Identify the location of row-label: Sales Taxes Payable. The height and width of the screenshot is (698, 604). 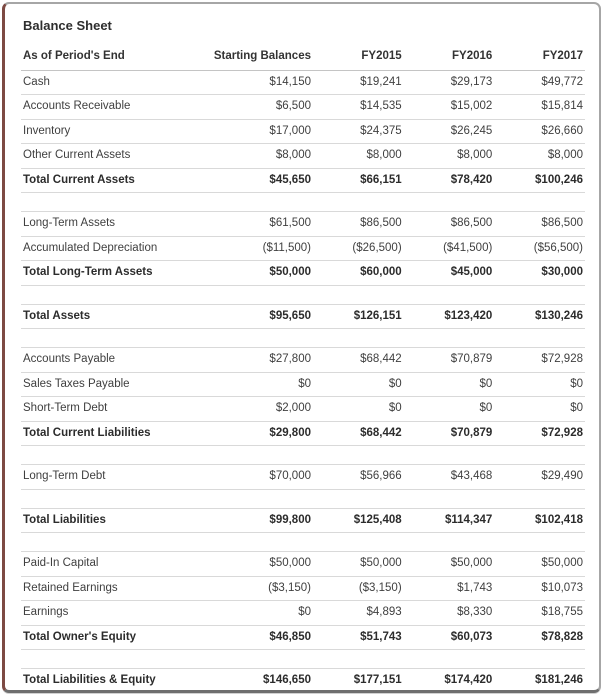
(111, 384).